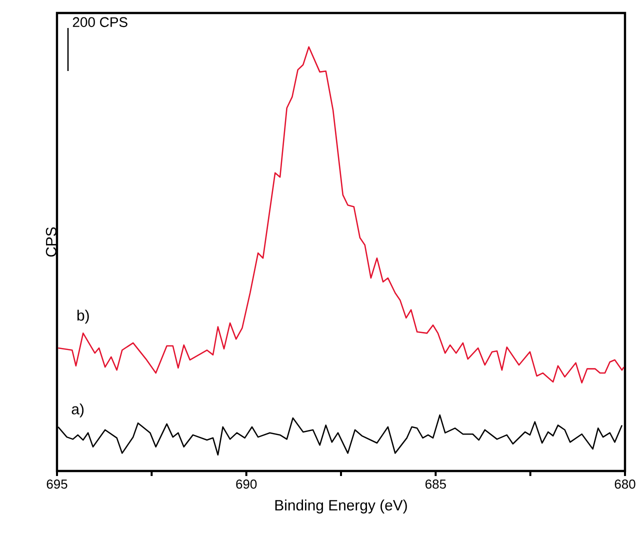 This screenshot has width=640, height=540. Describe the element at coordinates (100, 22) in the screenshot. I see `text: 200 CPS` at that location.